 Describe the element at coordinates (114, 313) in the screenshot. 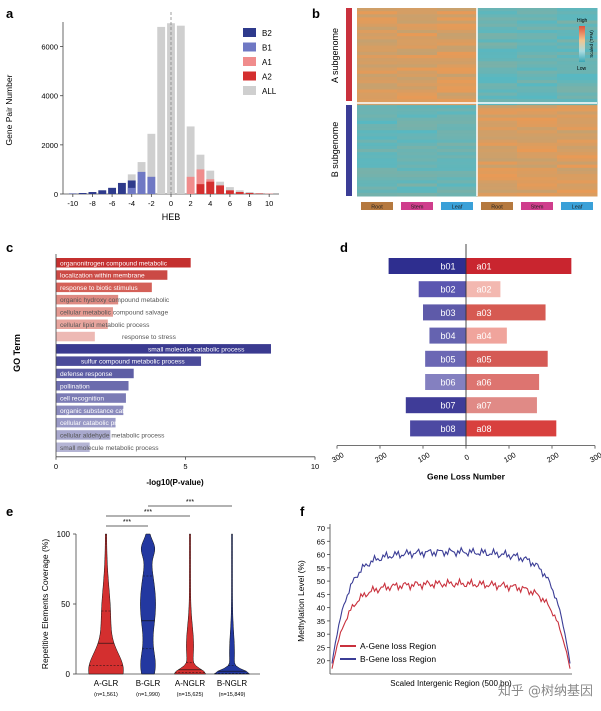

I see `c-category-label: cellular metabolic compound salvage` at that location.